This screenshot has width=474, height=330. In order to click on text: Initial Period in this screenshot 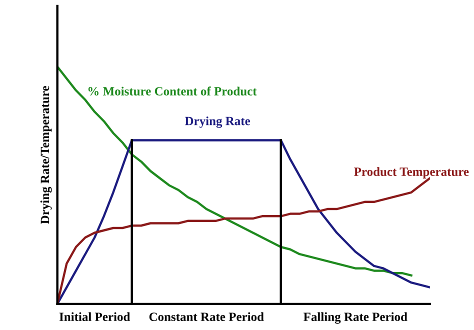, I will do `click(94, 317)`.